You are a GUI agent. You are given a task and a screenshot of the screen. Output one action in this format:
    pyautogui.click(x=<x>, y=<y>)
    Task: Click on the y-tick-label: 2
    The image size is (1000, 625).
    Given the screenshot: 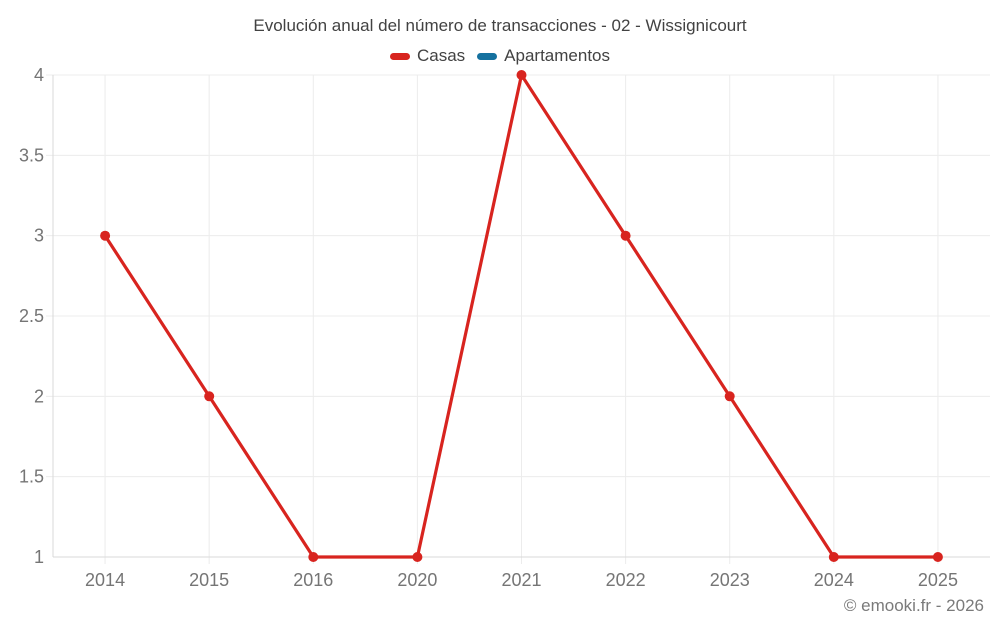 What is the action you would take?
    pyautogui.click(x=39, y=396)
    